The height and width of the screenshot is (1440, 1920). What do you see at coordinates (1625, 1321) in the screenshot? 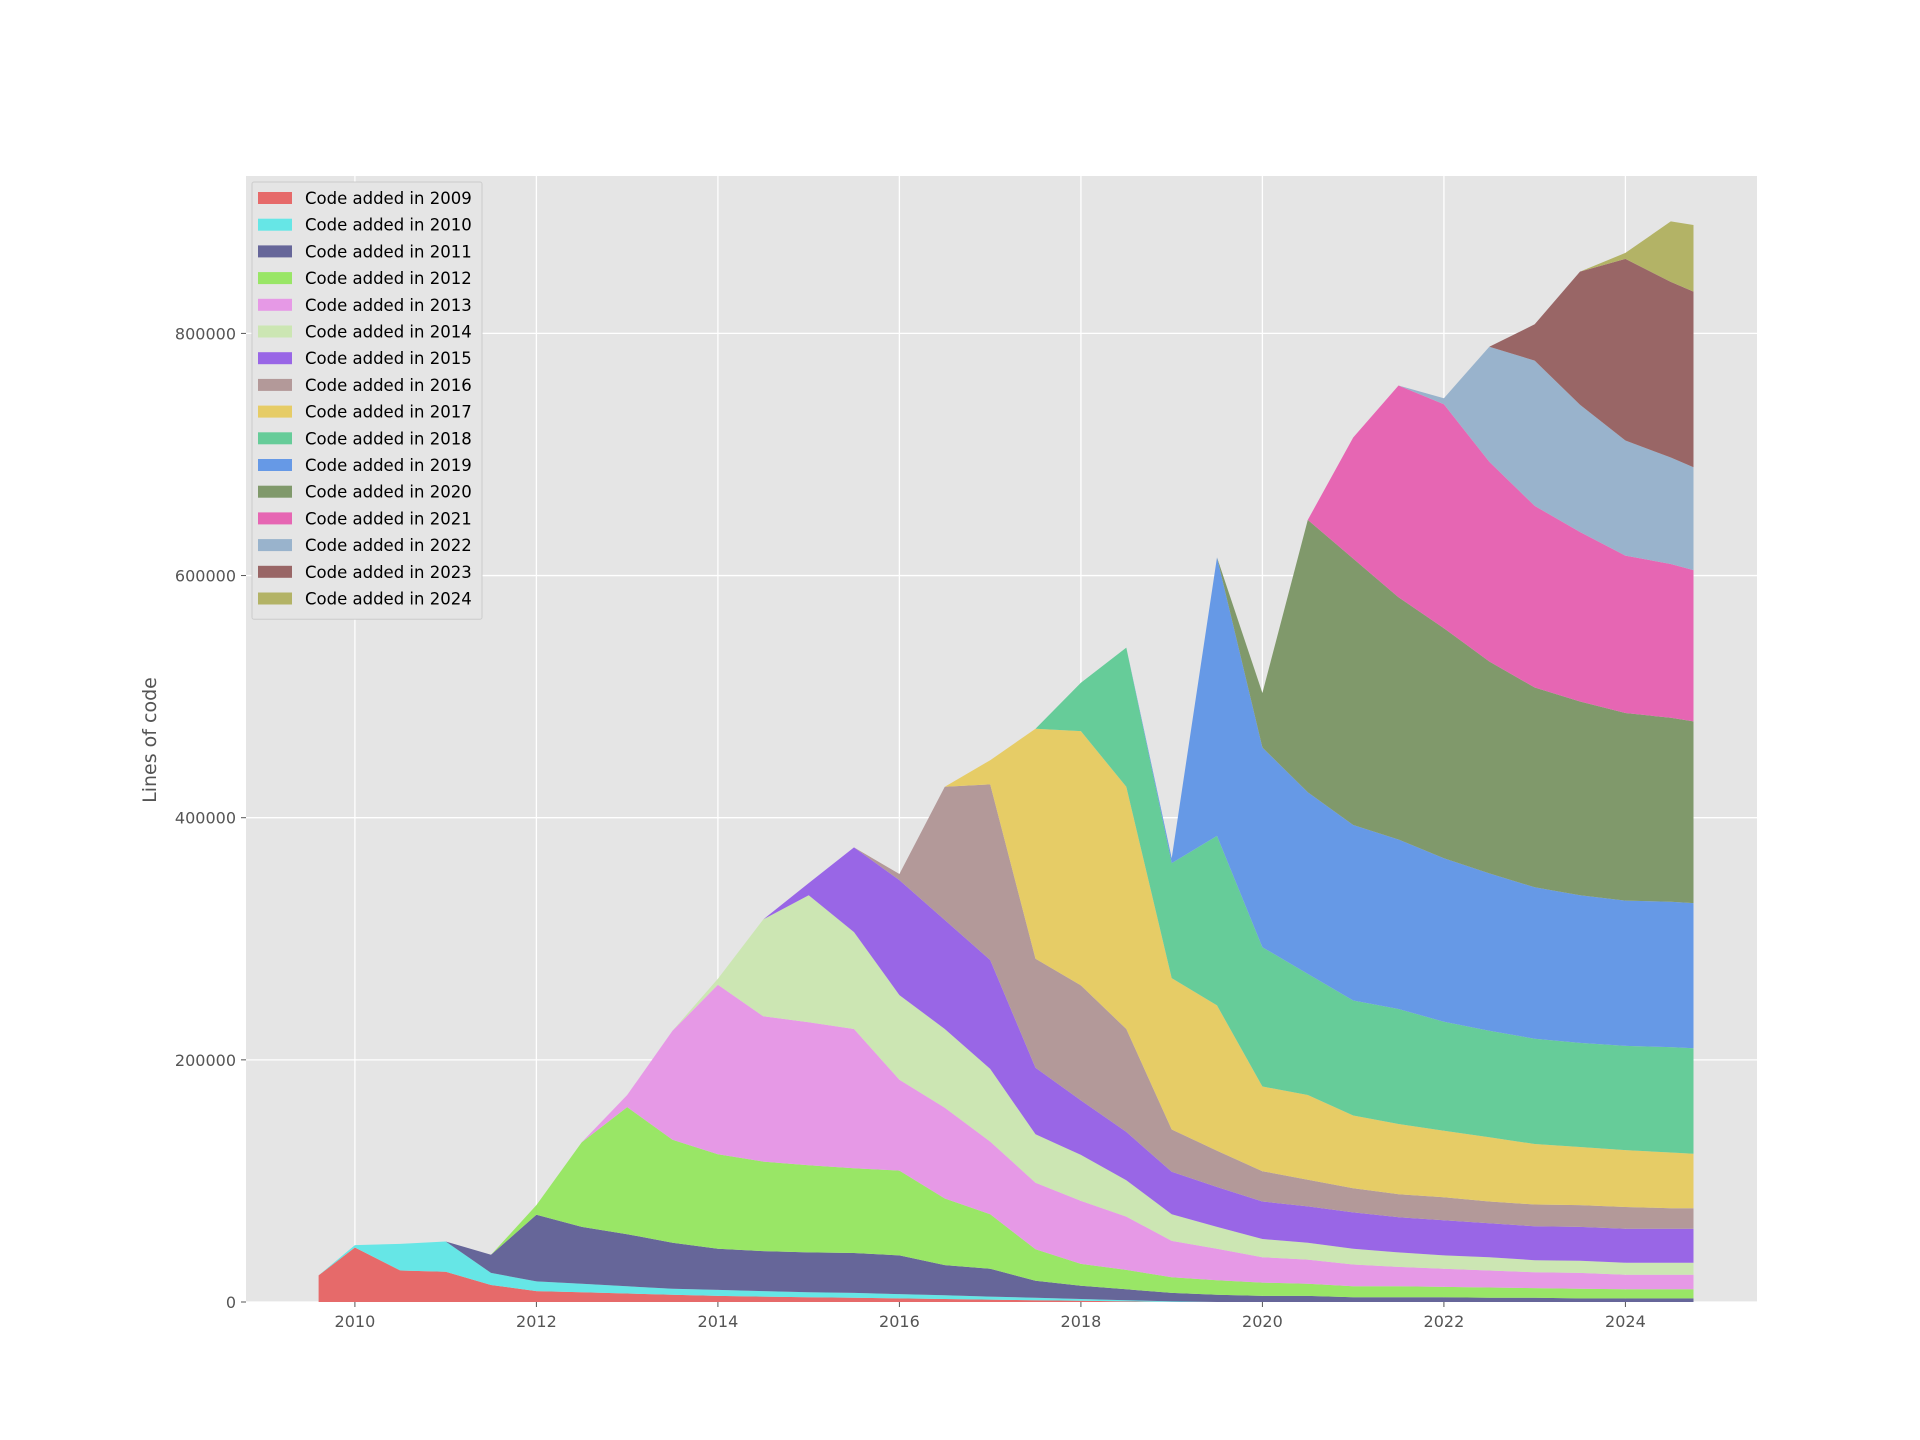
I see `x-tick-label: 2024` at bounding box center [1625, 1321].